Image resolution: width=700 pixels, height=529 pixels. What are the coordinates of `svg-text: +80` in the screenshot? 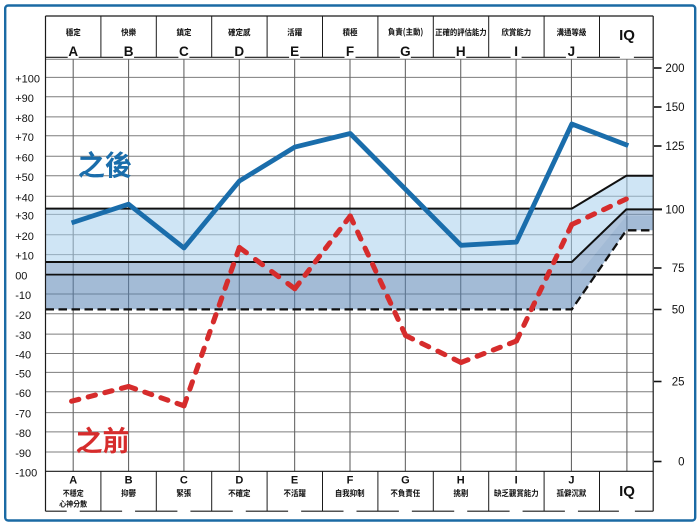 It's located at (24, 119).